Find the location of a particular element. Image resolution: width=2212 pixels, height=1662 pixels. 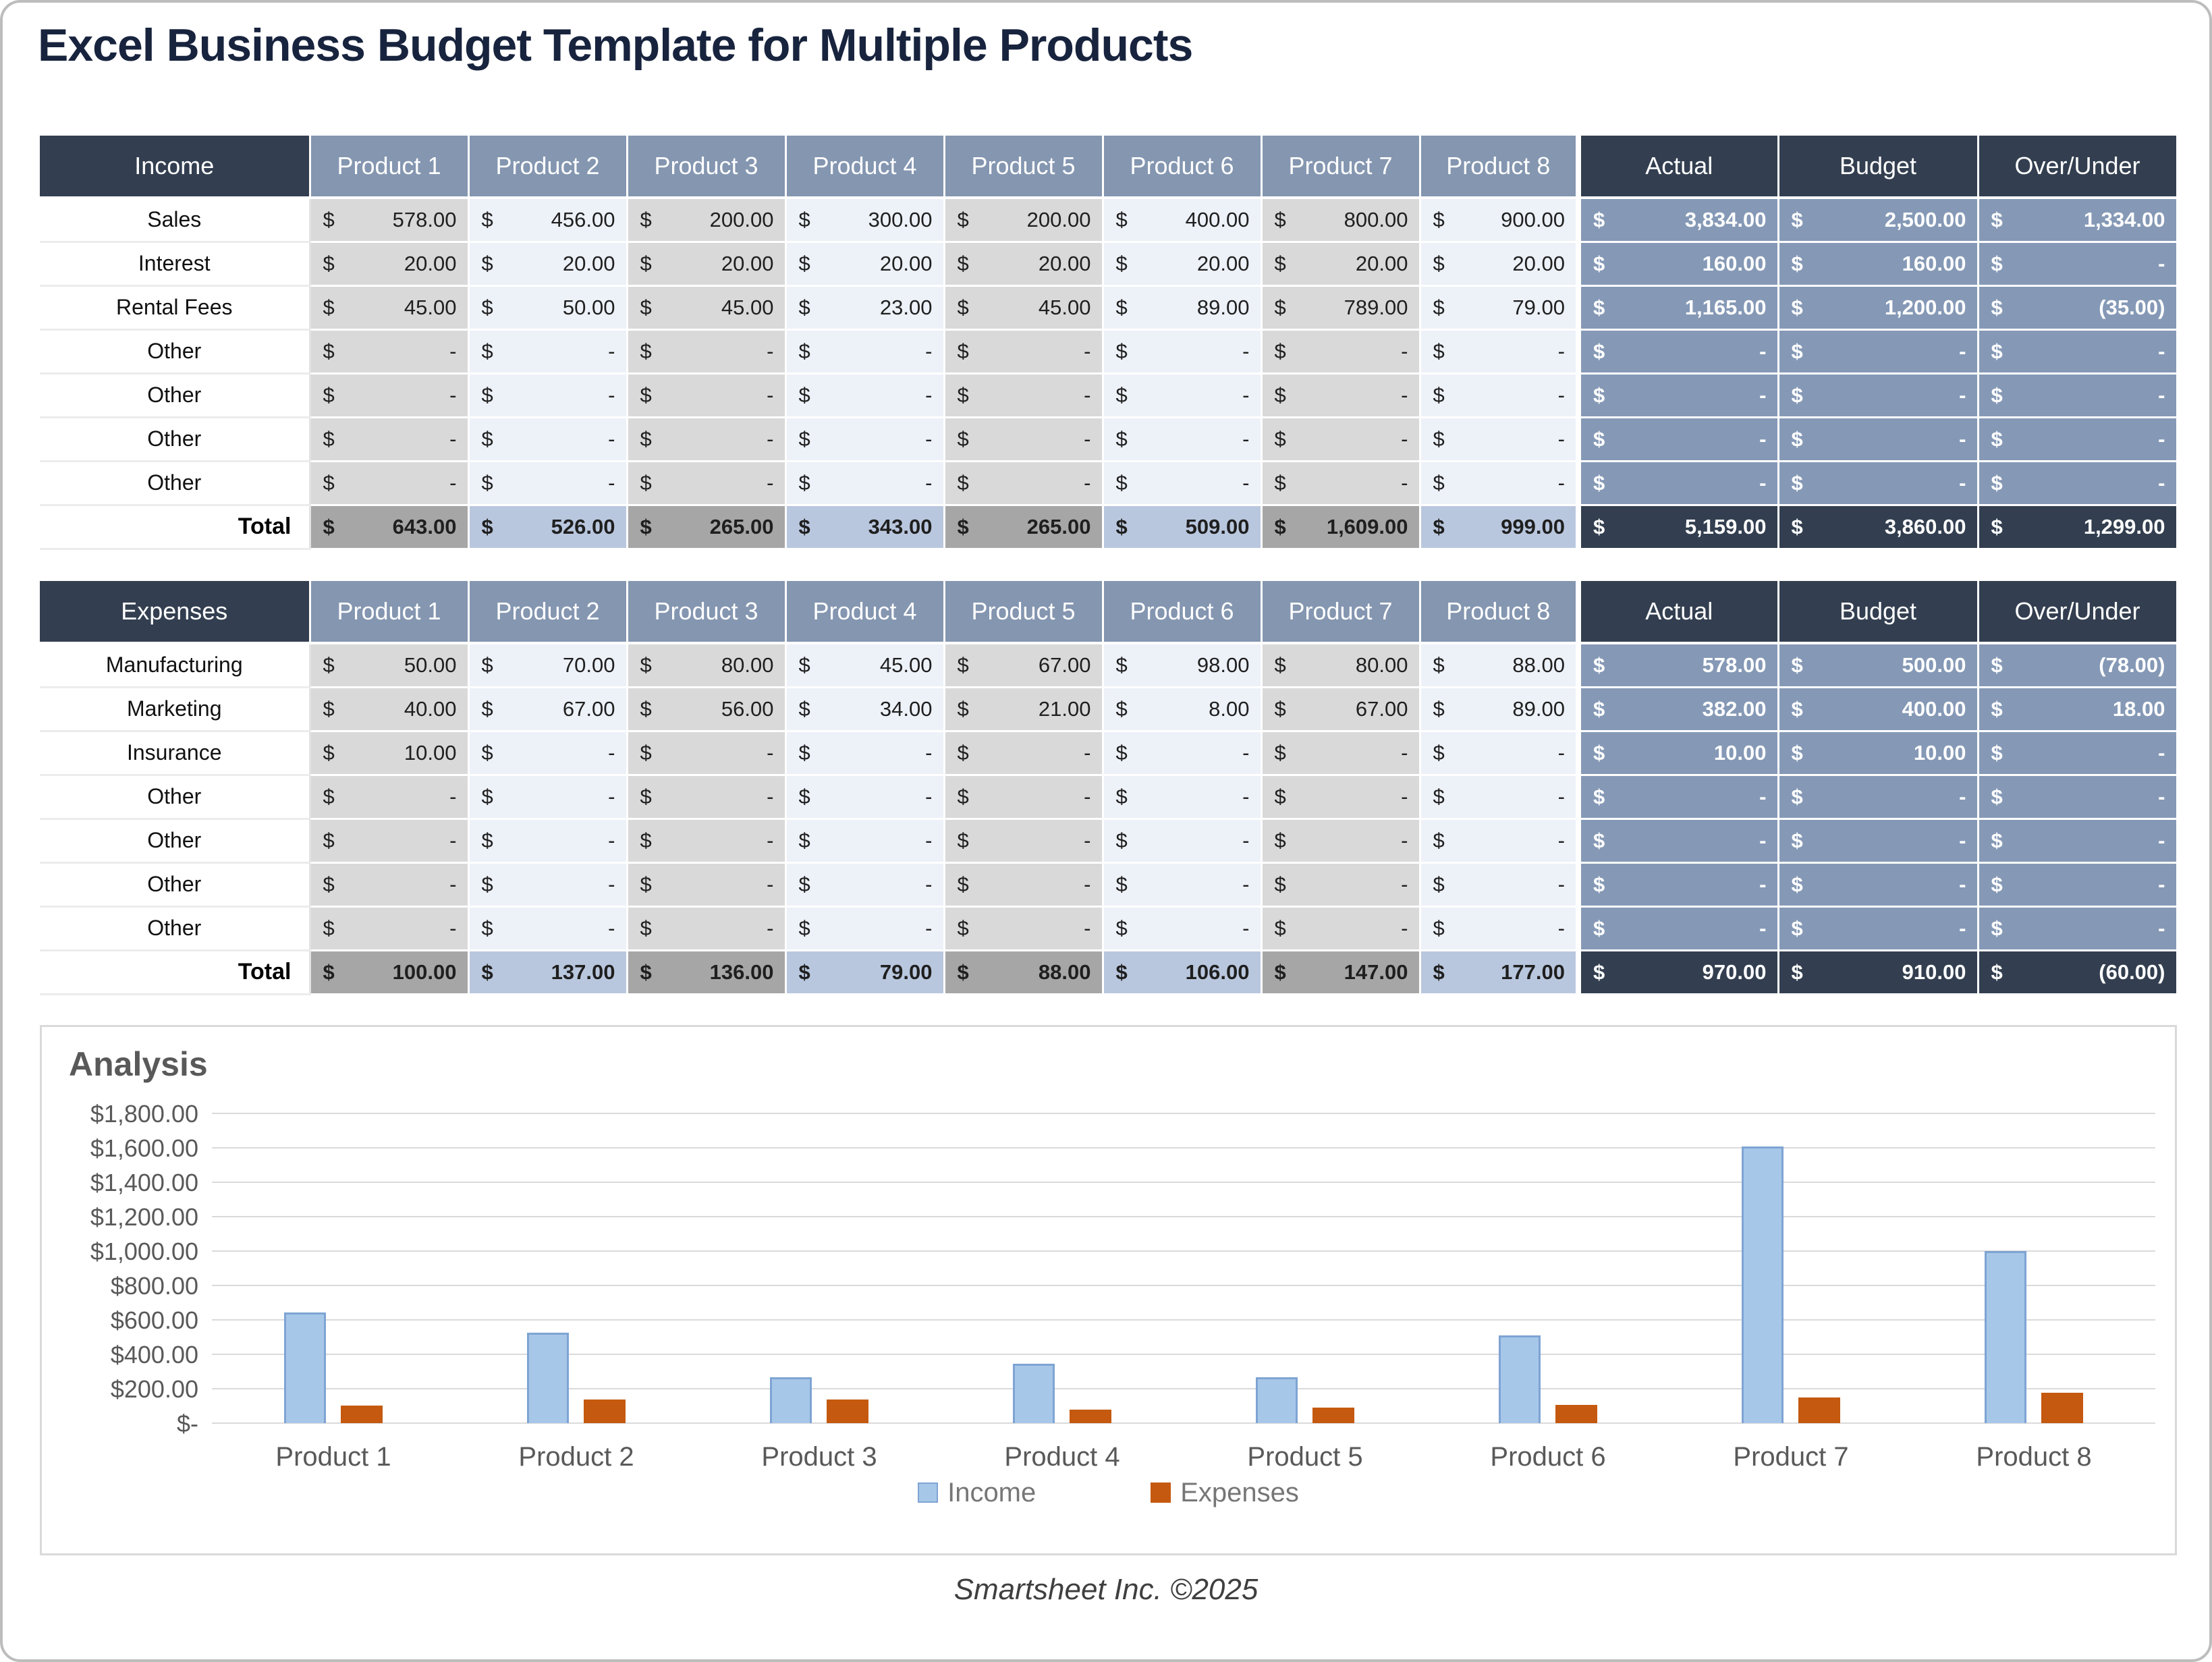

income-cell-r3-product-1: $ - is located at coordinates (390, 352).